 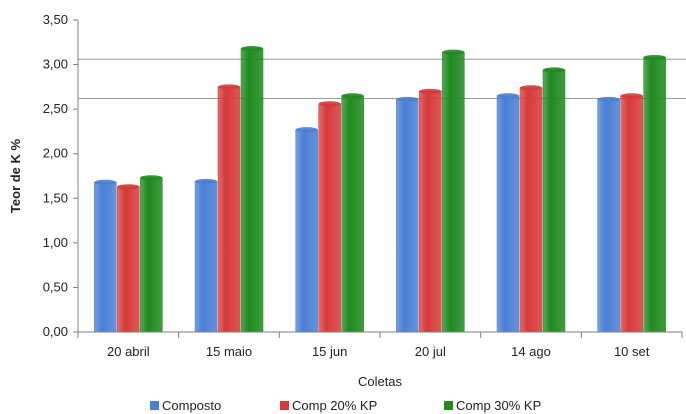 I want to click on legend-item: Composto, so click(x=185, y=405).